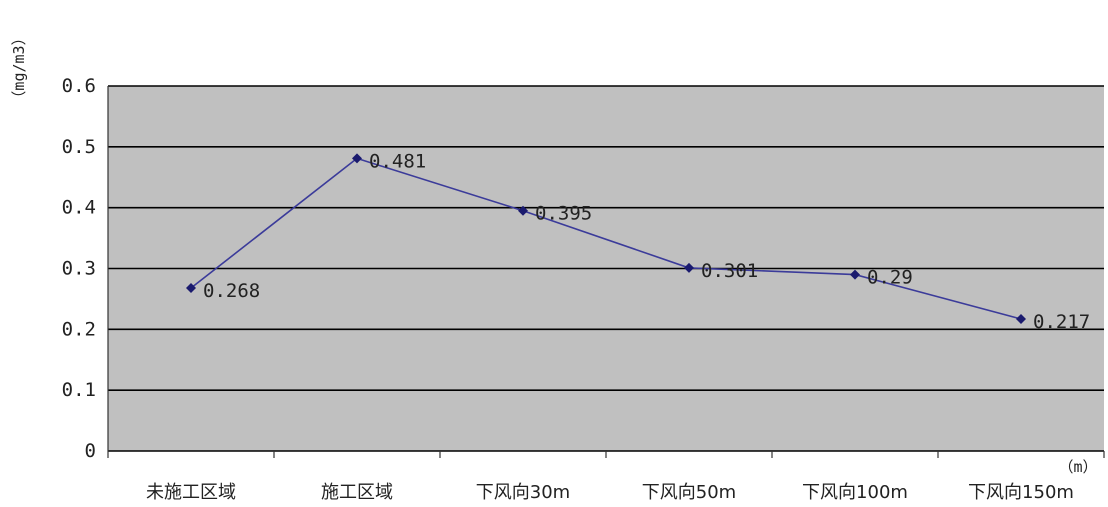 This screenshot has height=507, width=1108. I want to click on y-axis-tick-labels: 0 0.1 0.2 0.3 0.4 0.5 0.6, so click(79, 268).